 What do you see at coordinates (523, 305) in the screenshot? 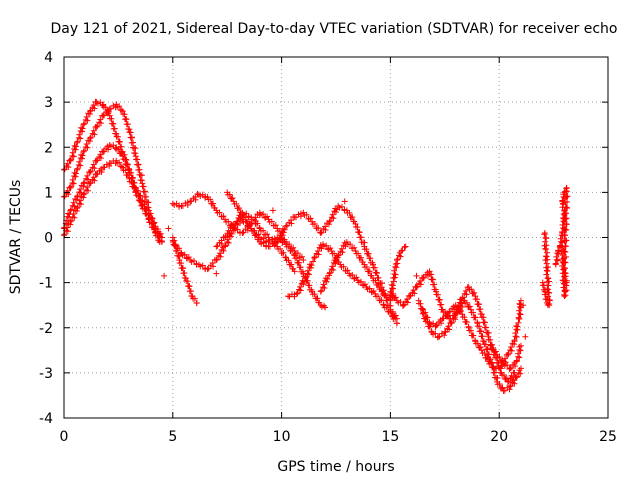
I see `data-point-outliers` at bounding box center [523, 305].